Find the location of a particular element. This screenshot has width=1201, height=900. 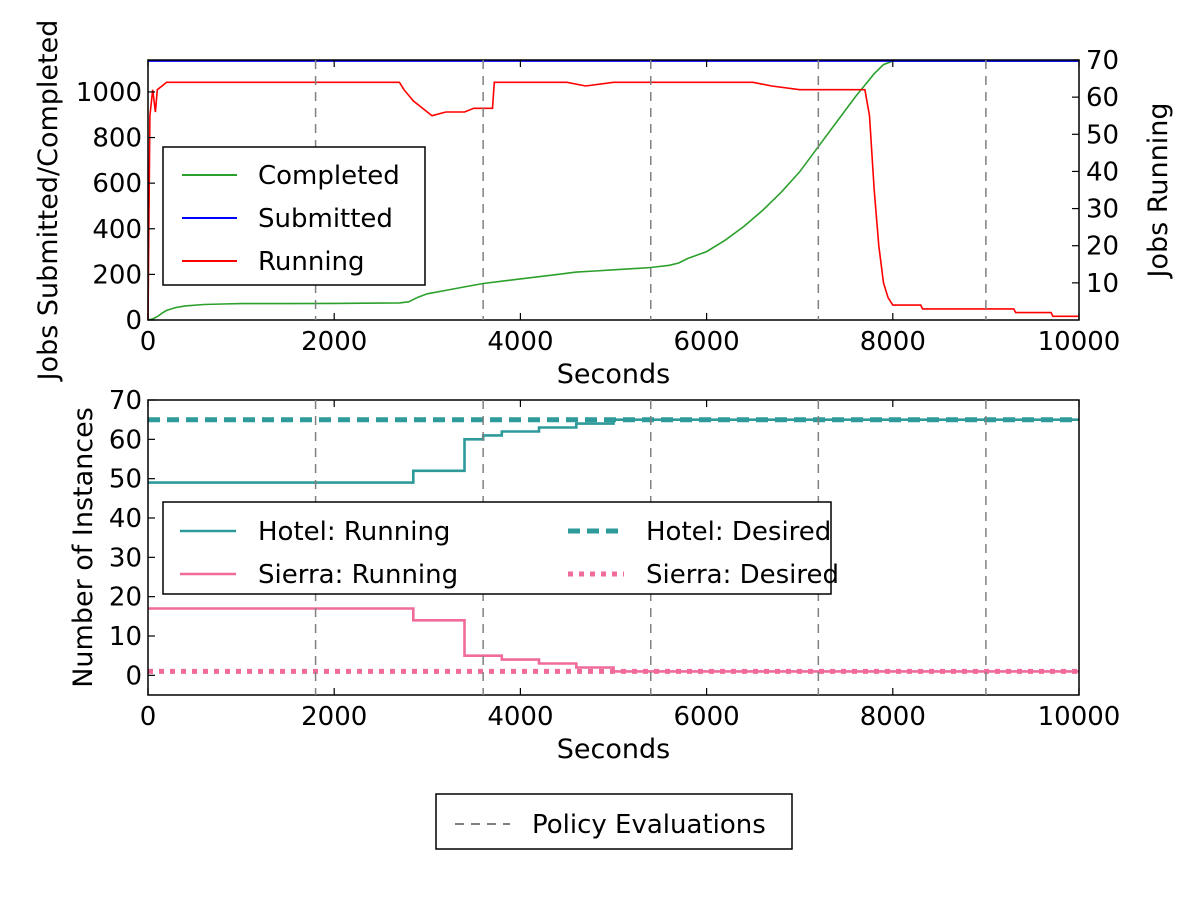

y-tick-label: 40 is located at coordinates (125, 519).